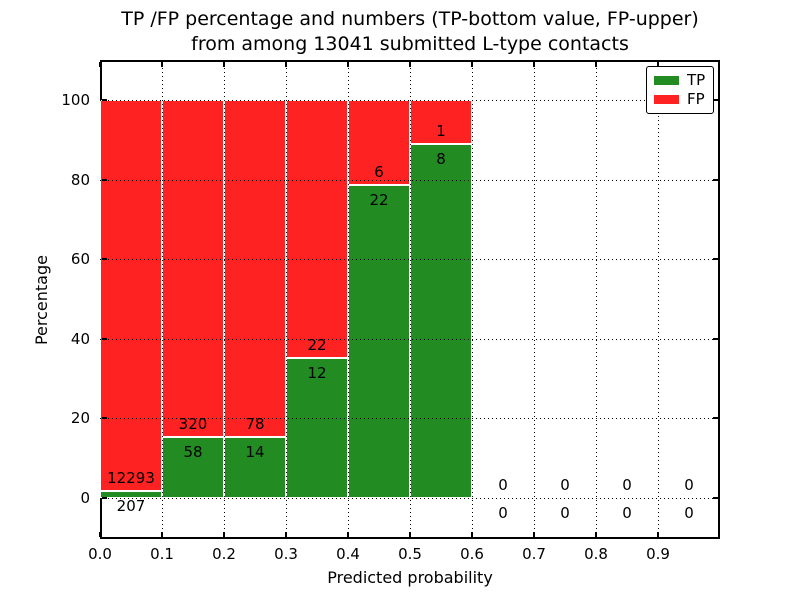 The image size is (800, 600). Describe the element at coordinates (317, 372) in the screenshot. I see `count-label-tp: 12` at that location.